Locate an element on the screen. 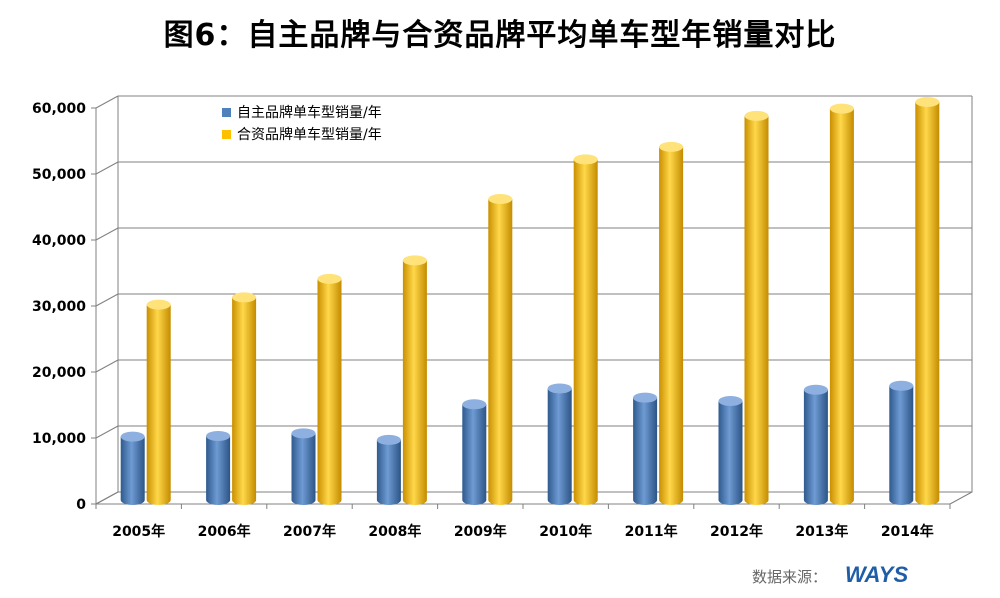 This screenshot has width=1000, height=598. x-tick-label: 2005年 is located at coordinates (138, 531).